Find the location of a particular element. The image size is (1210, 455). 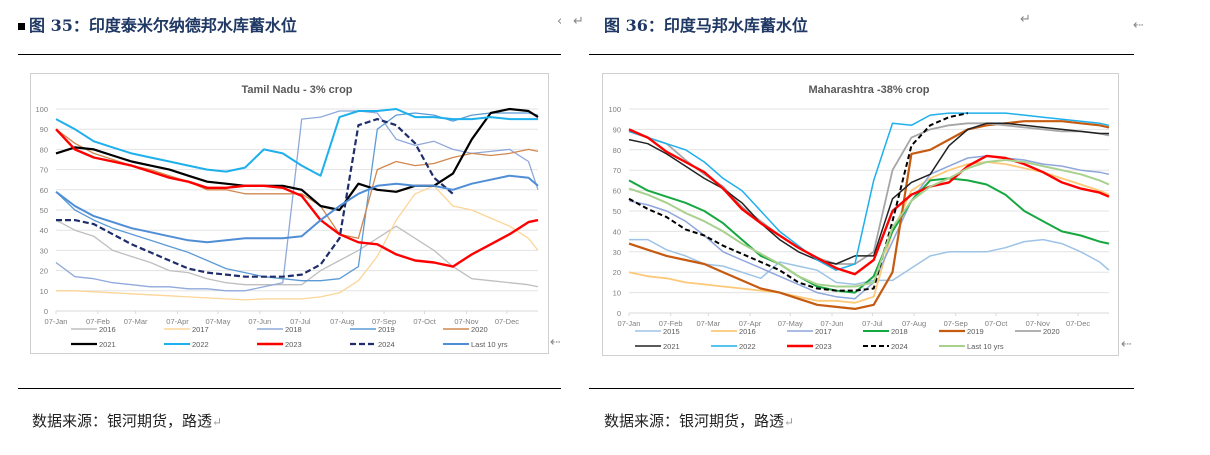

top-rule-right is located at coordinates (861, 54).